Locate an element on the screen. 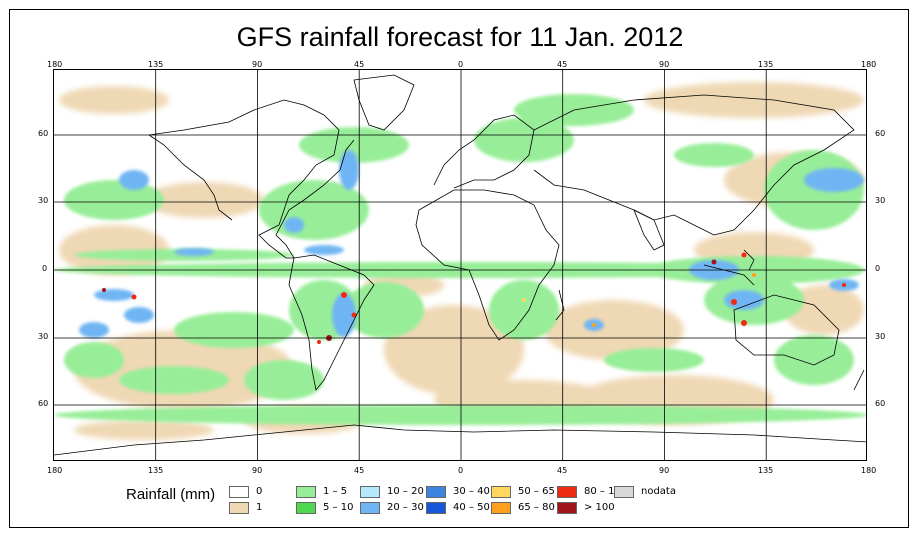 The width and height of the screenshot is (920, 539). legend-label: 0 is located at coordinates (259, 491).